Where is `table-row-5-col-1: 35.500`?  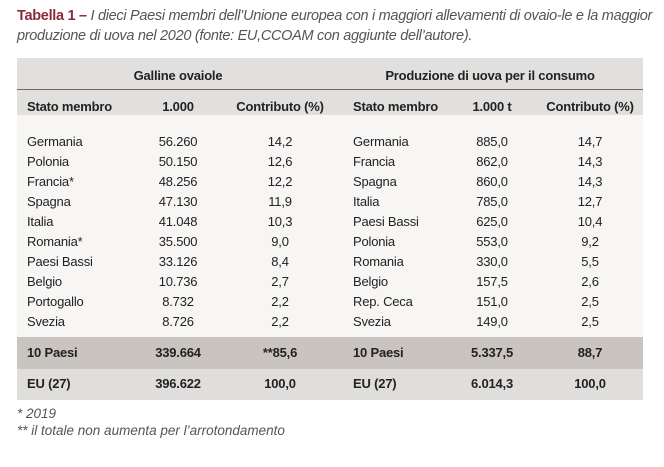
table-row-5-col-1: 35.500 is located at coordinates (178, 241).